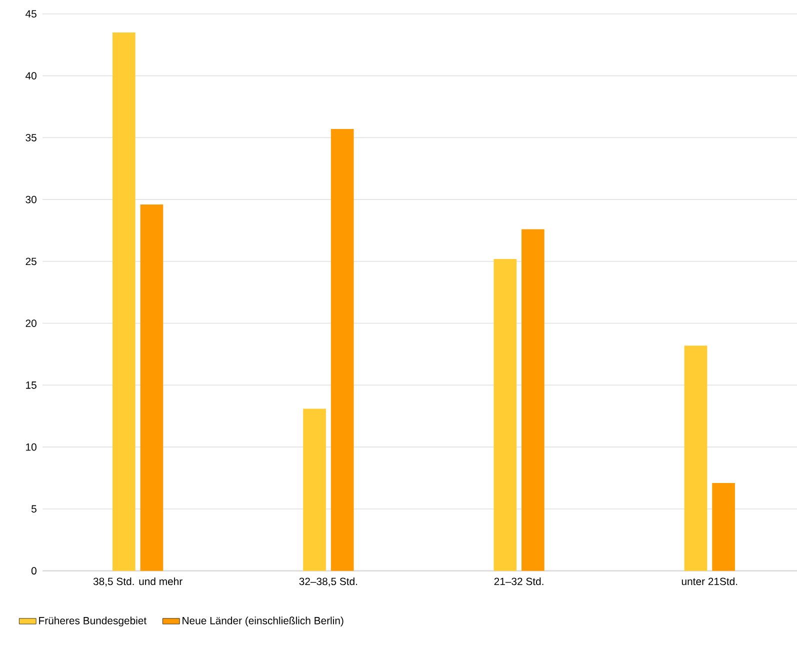  What do you see at coordinates (93, 621) in the screenshot?
I see `legend-label: Früheres Bundesgebiet` at bounding box center [93, 621].